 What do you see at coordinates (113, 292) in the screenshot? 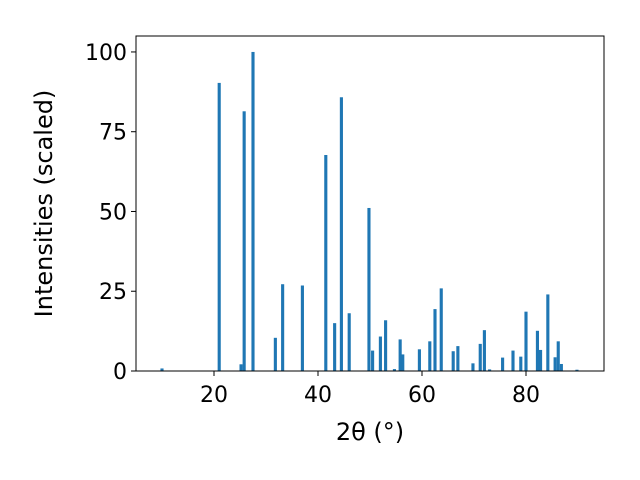
I see `y-tick-label: 25` at bounding box center [113, 292].